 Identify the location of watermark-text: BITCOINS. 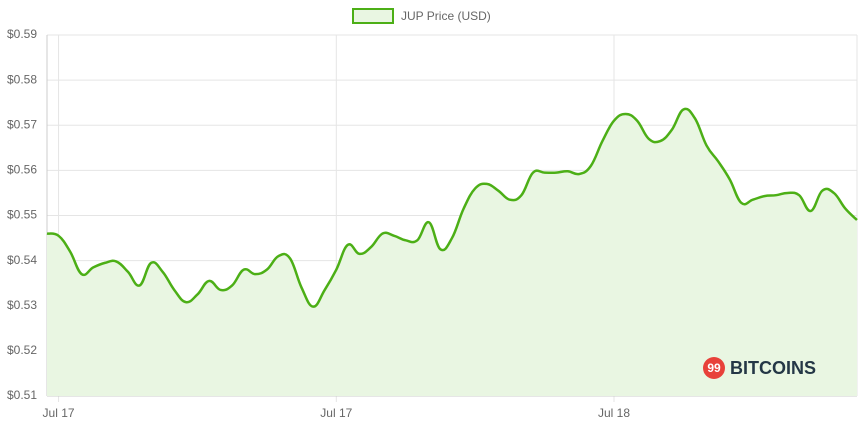
(773, 368).